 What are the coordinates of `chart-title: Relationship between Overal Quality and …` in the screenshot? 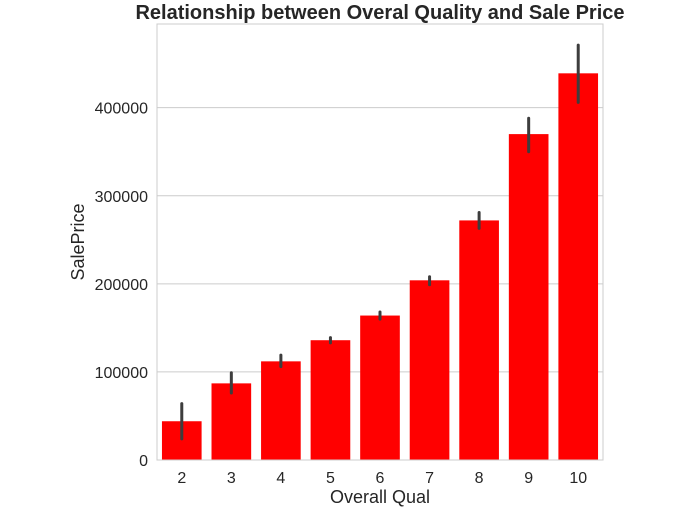 It's located at (379, 13).